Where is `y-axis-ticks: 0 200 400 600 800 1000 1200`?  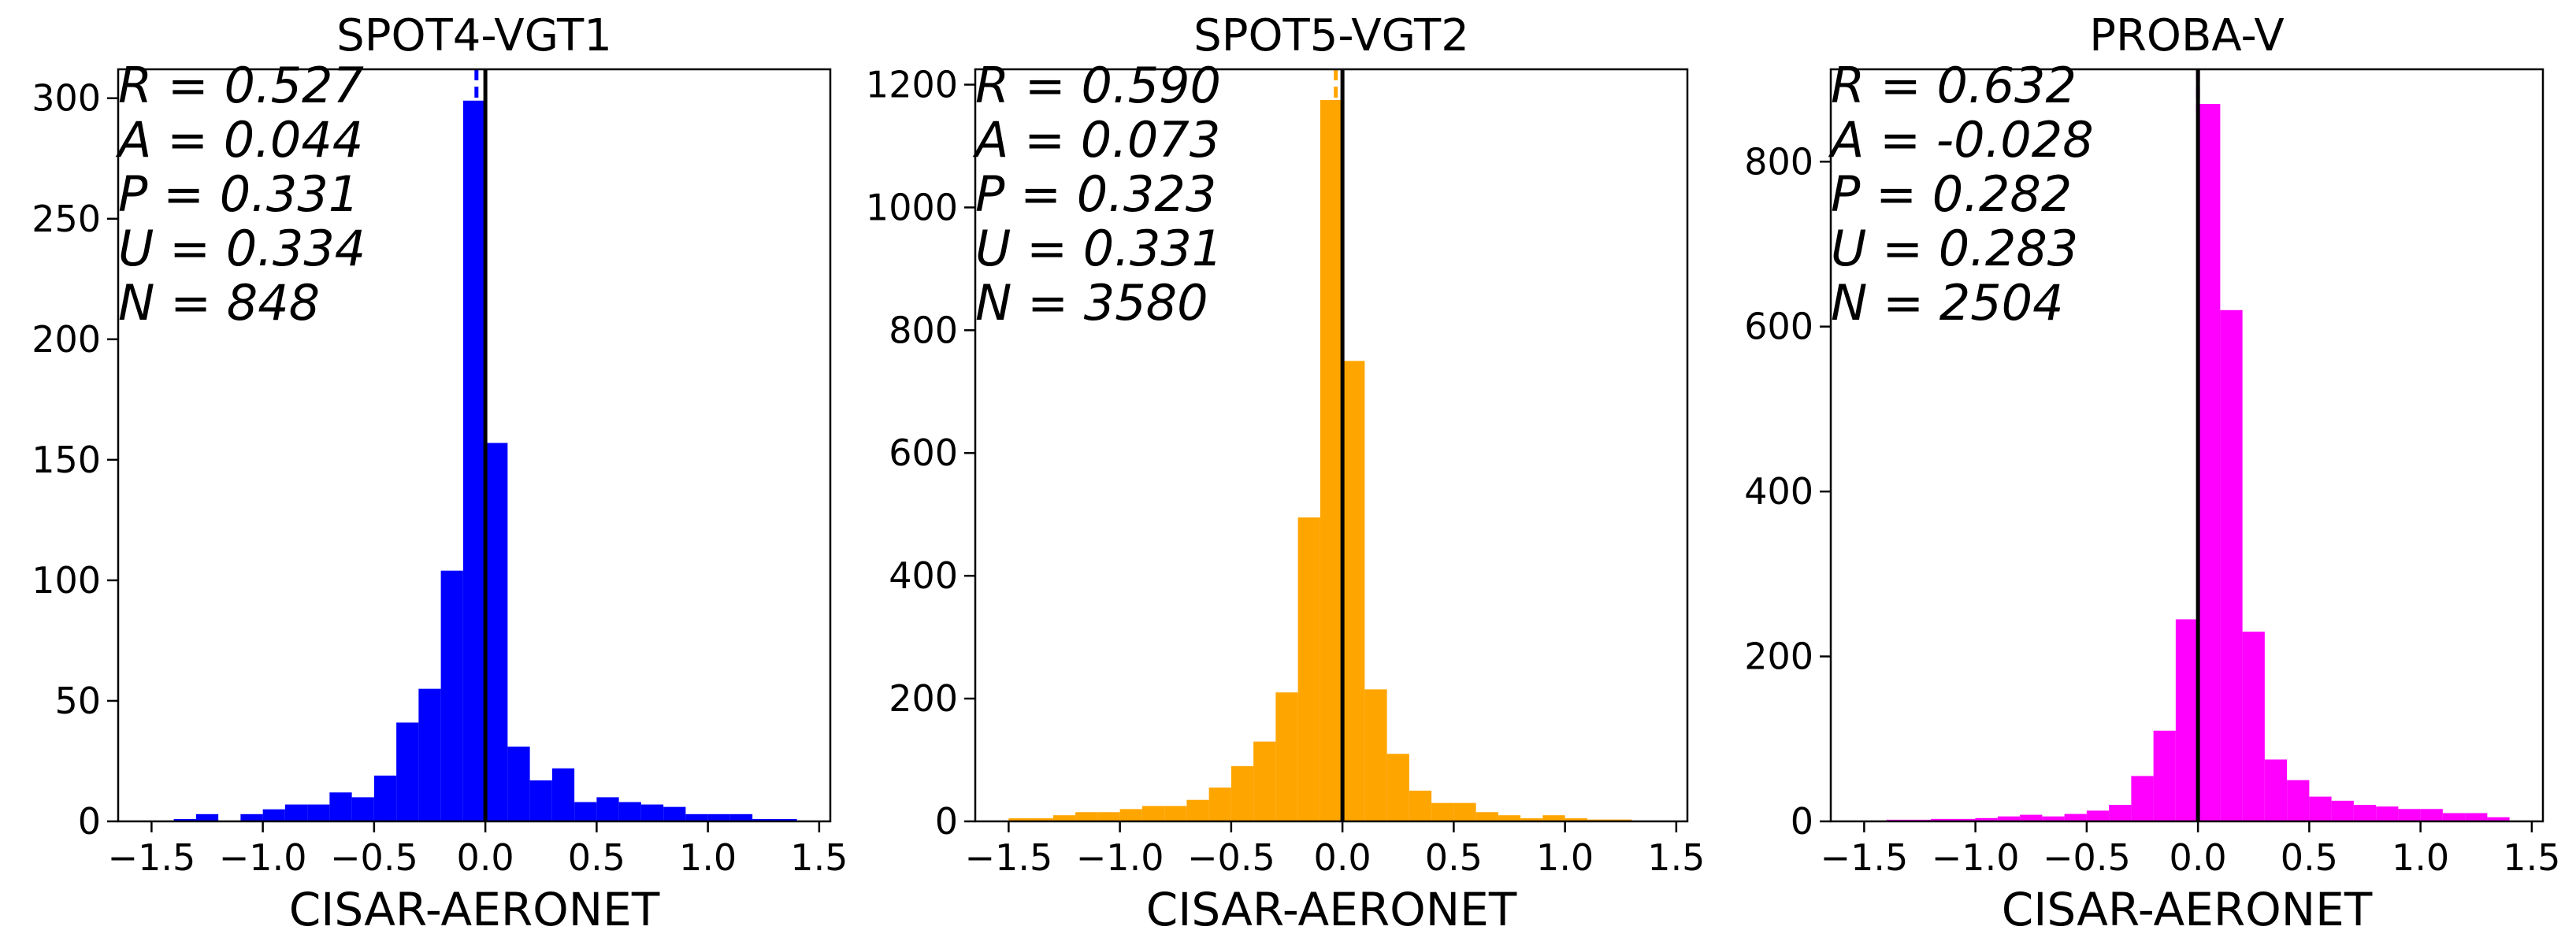 y-axis-ticks: 0 200 400 600 800 1000 1200 is located at coordinates (920, 453).